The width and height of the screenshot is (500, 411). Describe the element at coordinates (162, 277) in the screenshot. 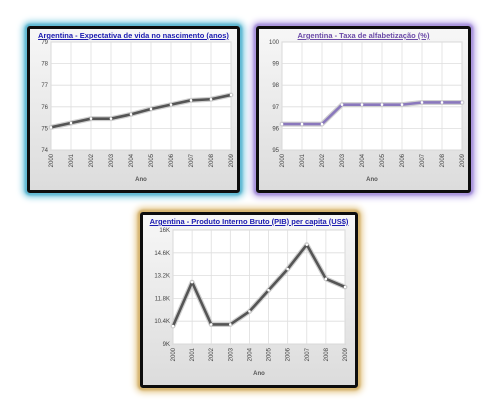

I see `y-tick-label: 13.2K` at that location.